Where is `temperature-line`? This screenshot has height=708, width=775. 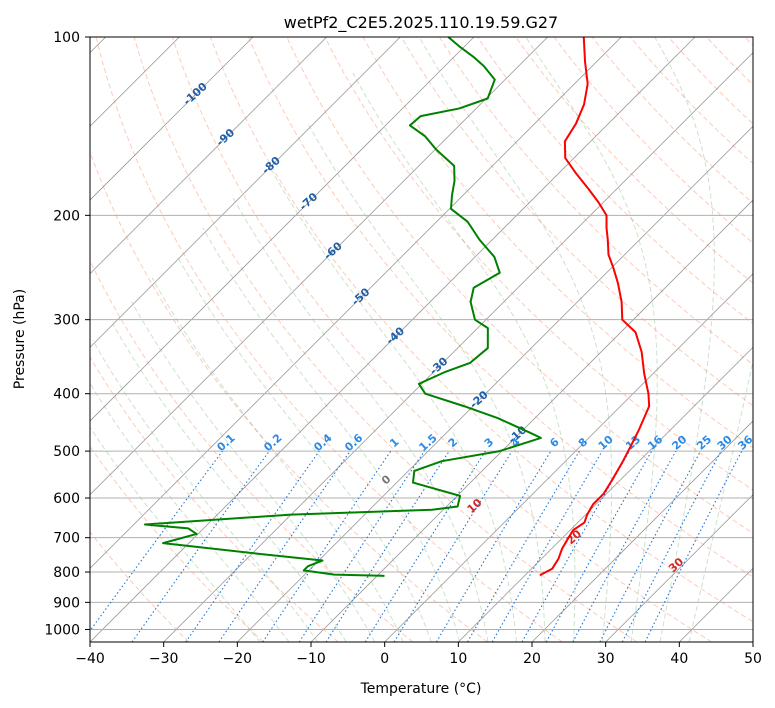 temperature-line is located at coordinates (595, 307).